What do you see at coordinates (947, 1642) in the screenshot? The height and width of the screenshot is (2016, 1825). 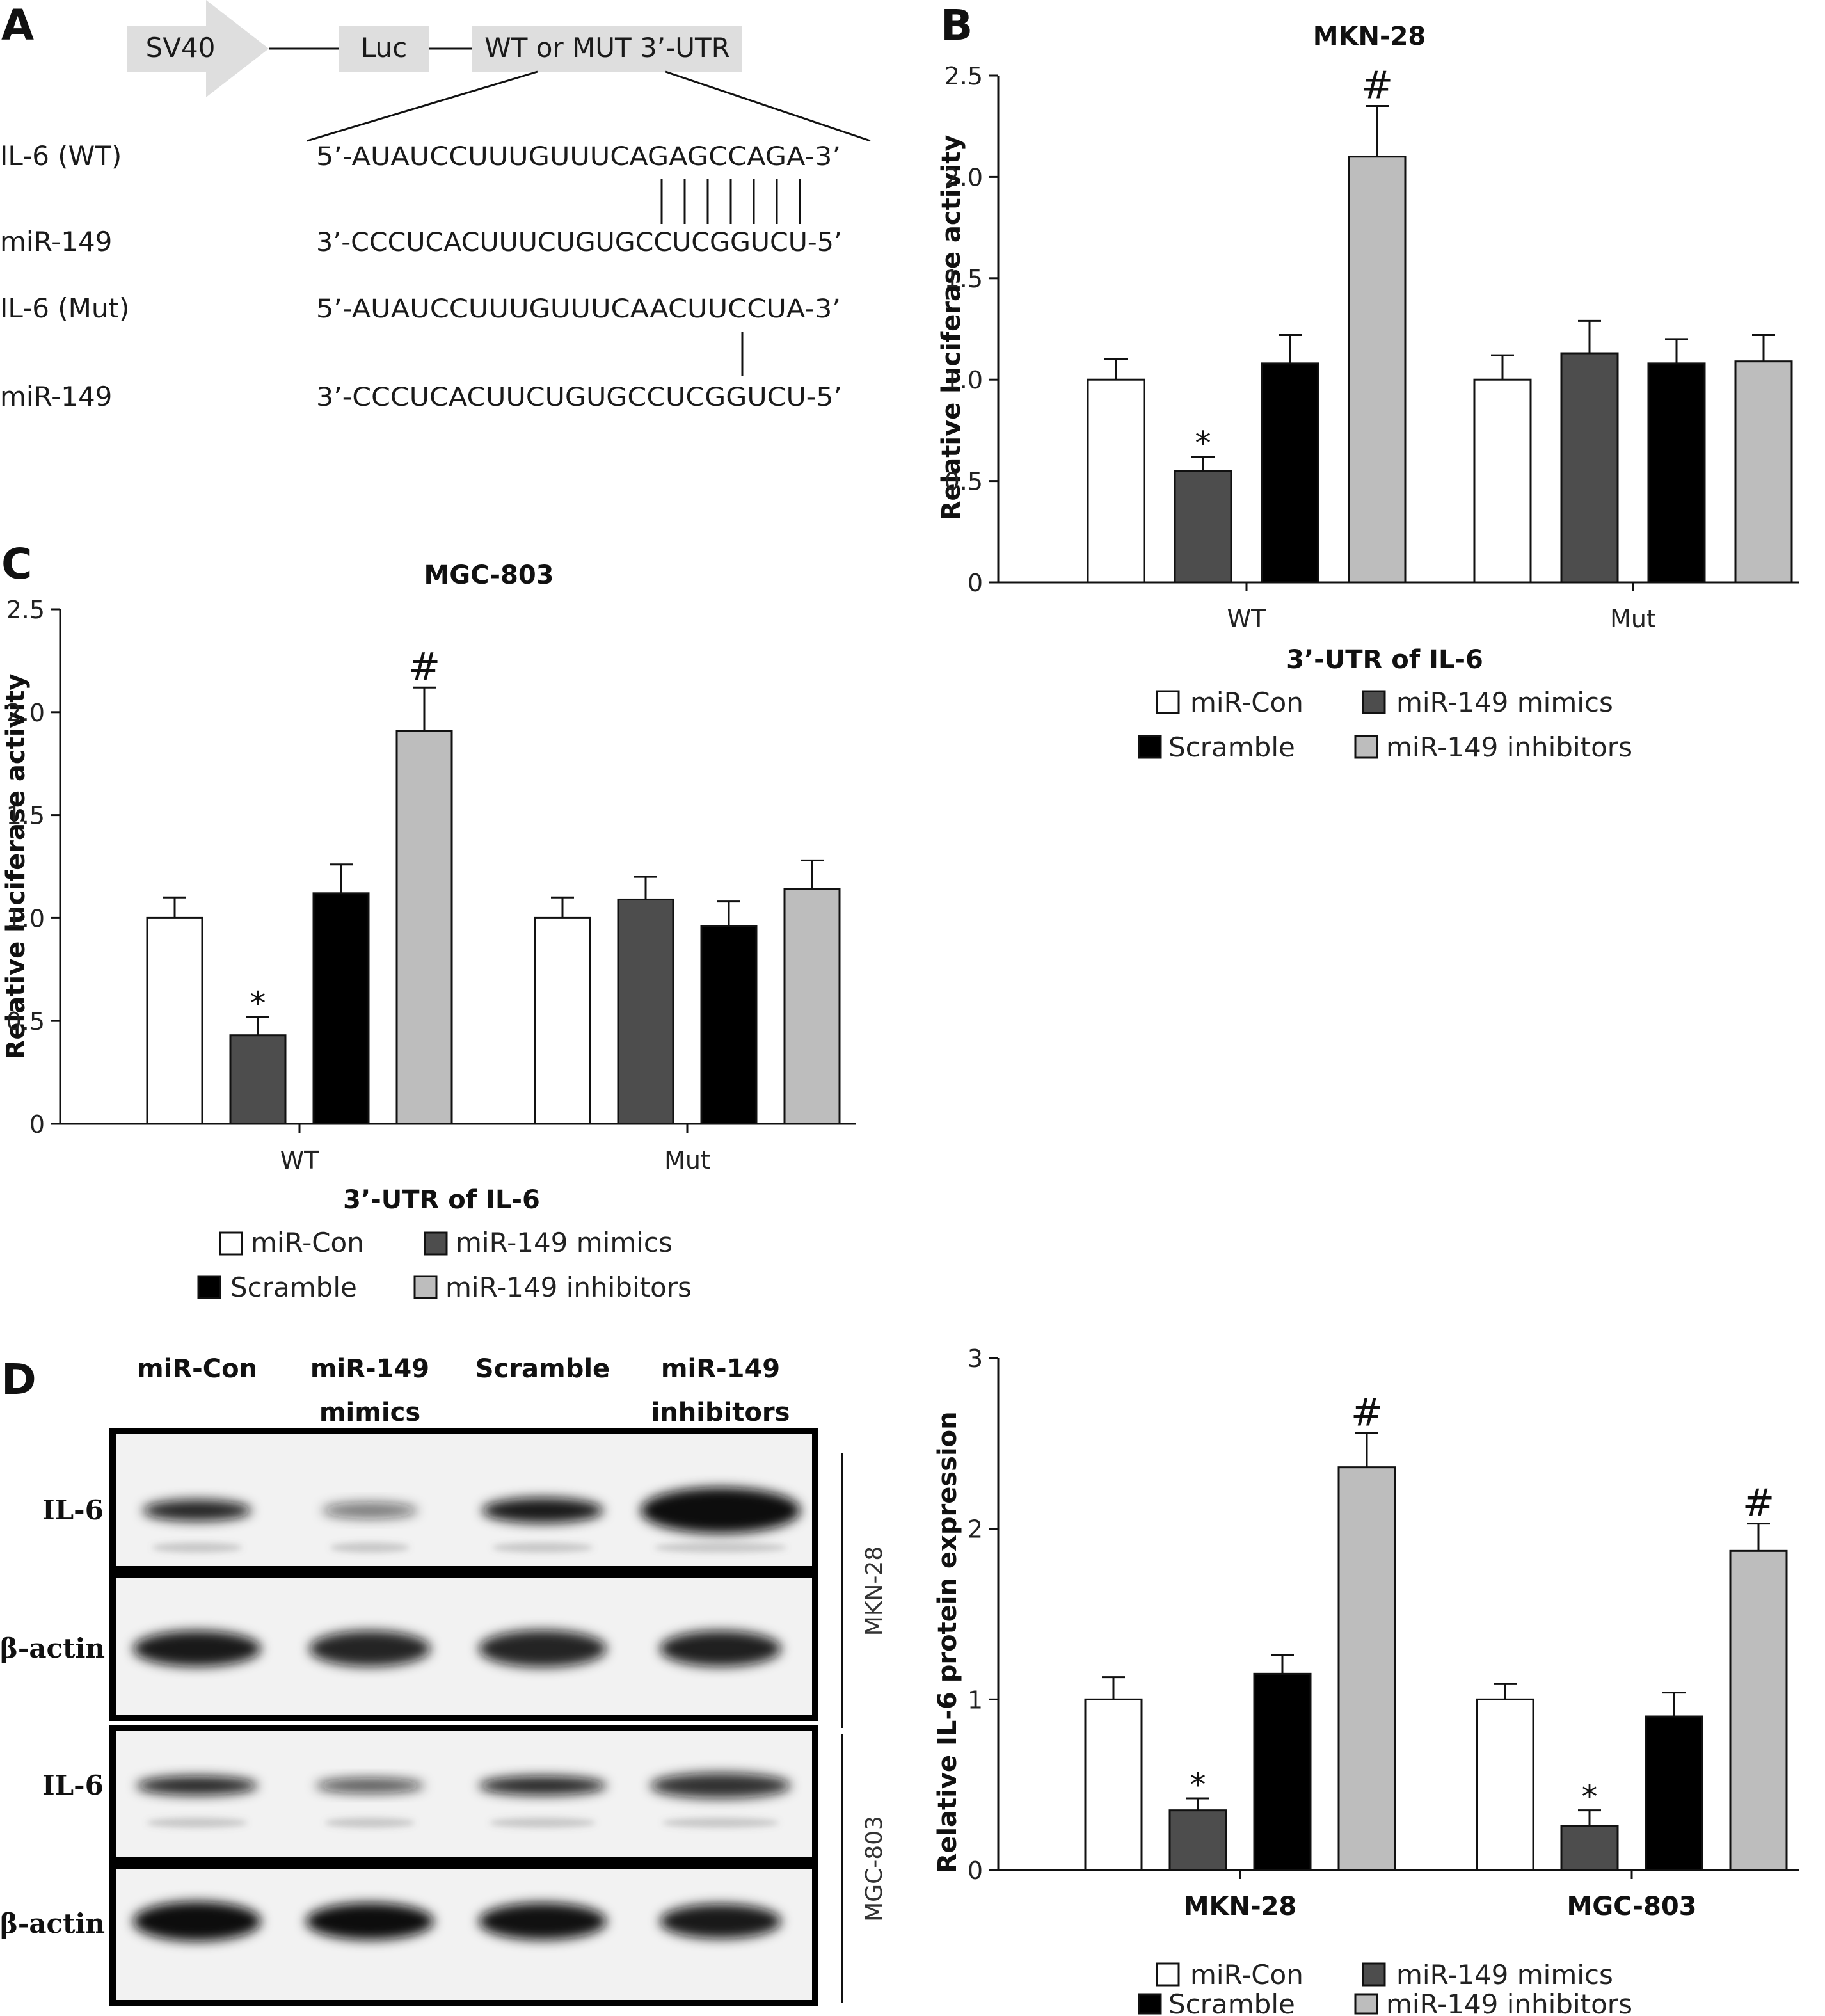 I see `y-axis-label: Relative IL-6 protein expression` at bounding box center [947, 1642].